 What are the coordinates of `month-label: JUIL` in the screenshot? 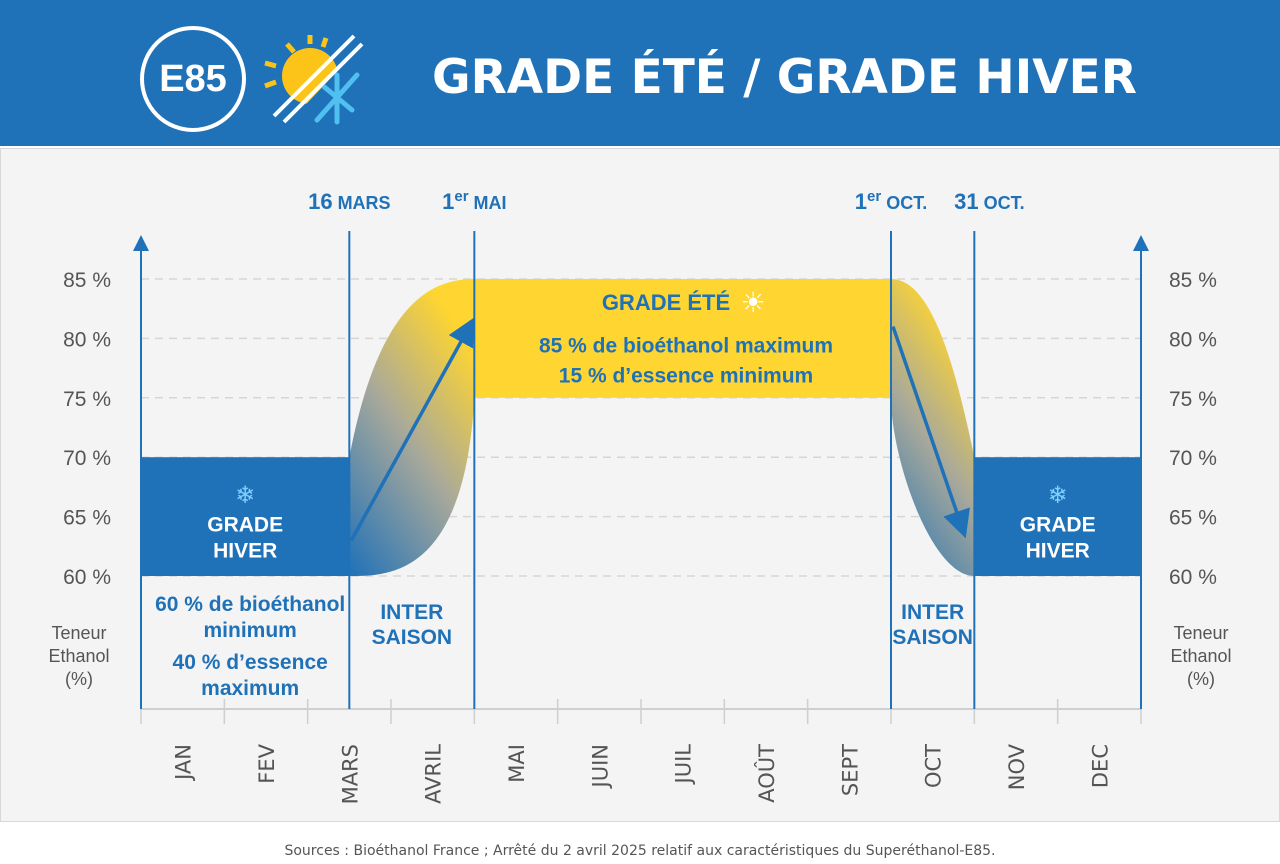 It's located at (684, 765).